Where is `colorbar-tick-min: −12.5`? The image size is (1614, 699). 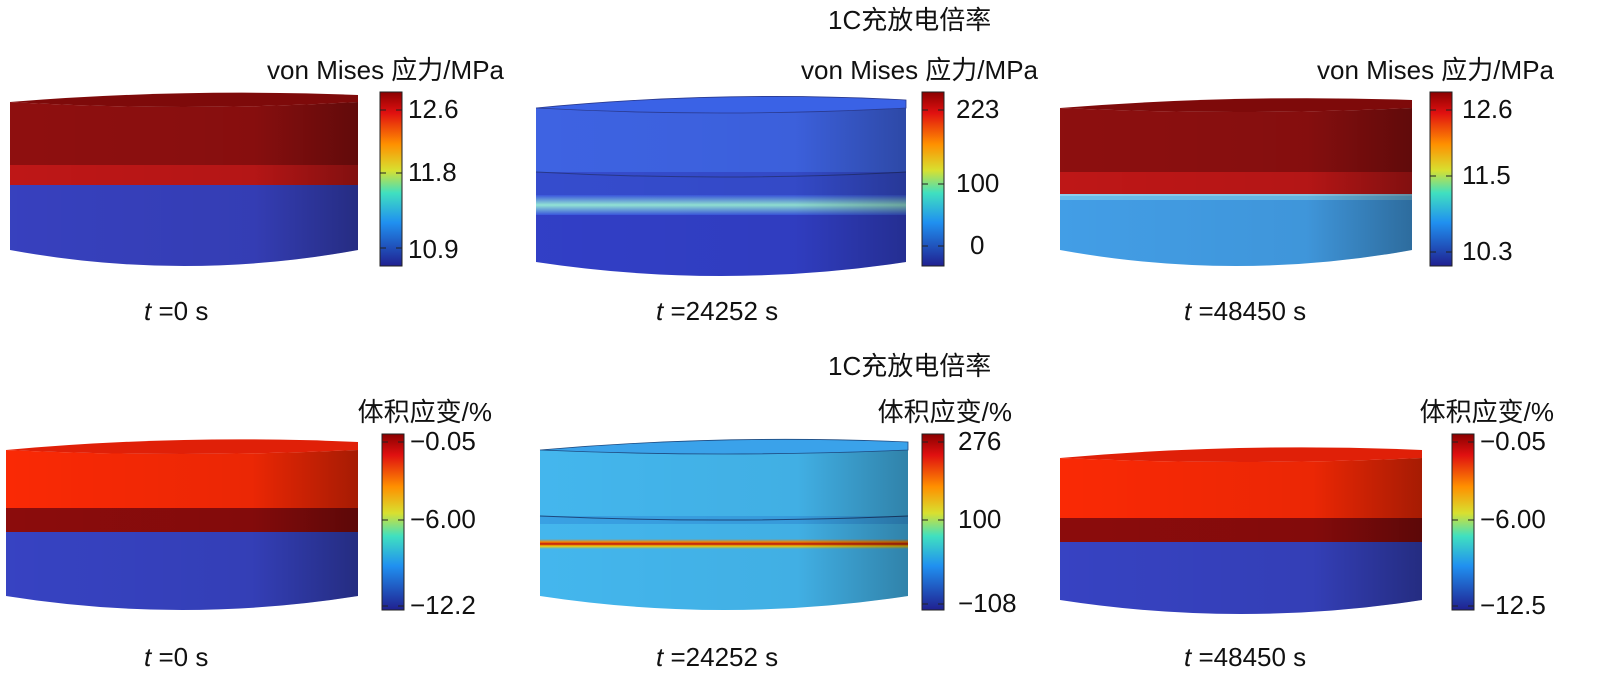 colorbar-tick-min: −12.5 is located at coordinates (1513, 605).